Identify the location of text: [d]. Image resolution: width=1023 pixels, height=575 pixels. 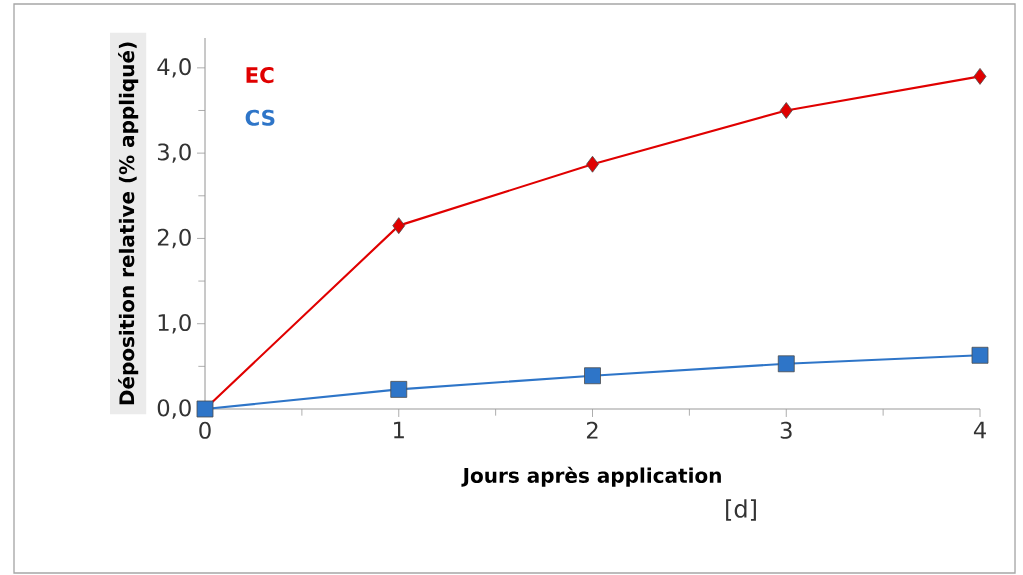
(741, 510).